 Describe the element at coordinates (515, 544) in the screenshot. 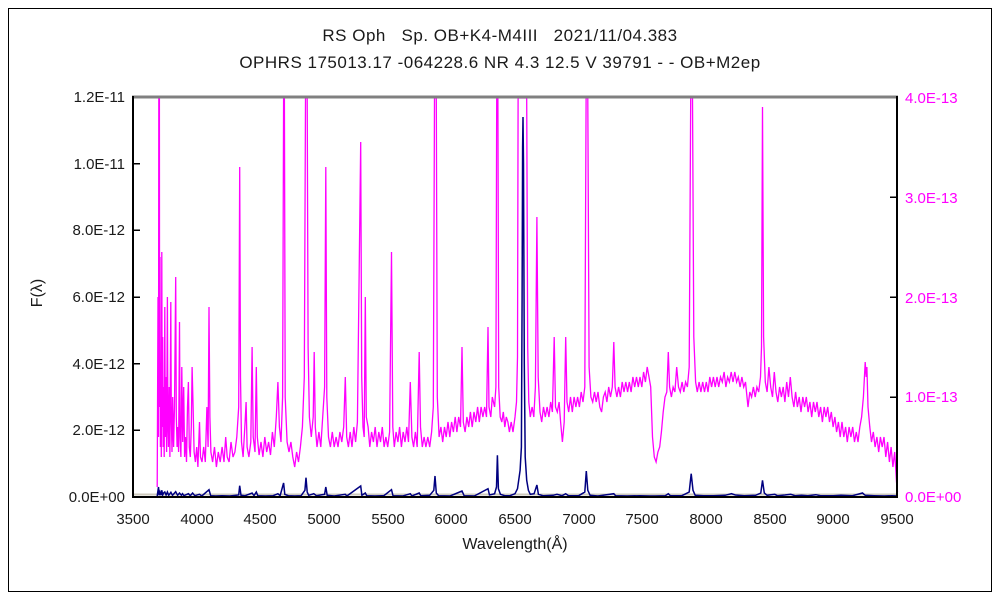

I see `x-axis-title: Wavelength(Å)` at that location.